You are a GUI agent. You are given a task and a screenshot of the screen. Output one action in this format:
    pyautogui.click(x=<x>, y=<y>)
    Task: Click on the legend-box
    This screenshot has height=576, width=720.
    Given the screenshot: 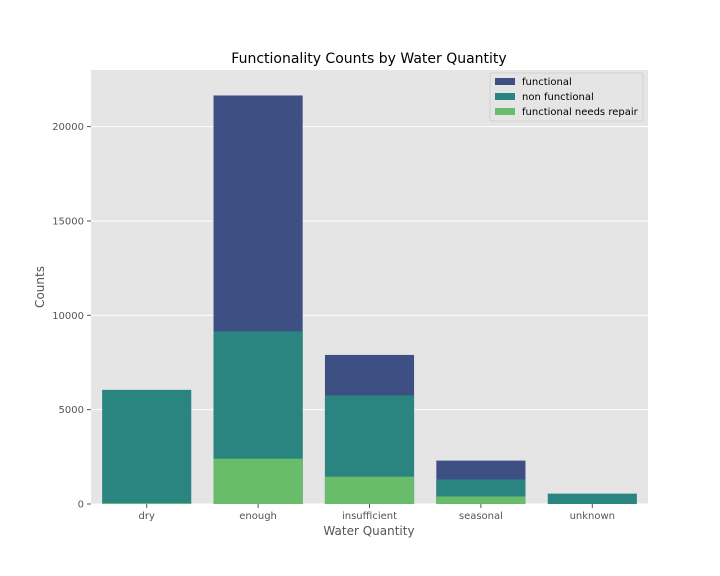 What is the action you would take?
    pyautogui.click(x=566, y=97)
    